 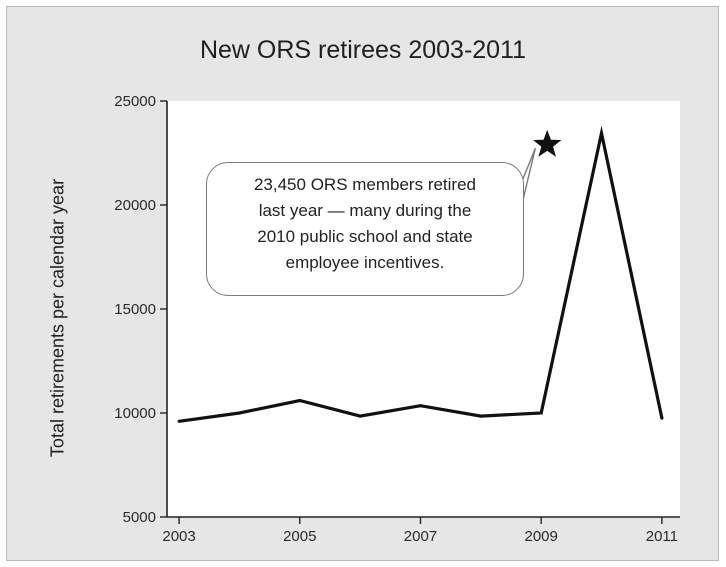 What do you see at coordinates (139, 517) in the screenshot?
I see `y-tick-label: 5000` at bounding box center [139, 517].